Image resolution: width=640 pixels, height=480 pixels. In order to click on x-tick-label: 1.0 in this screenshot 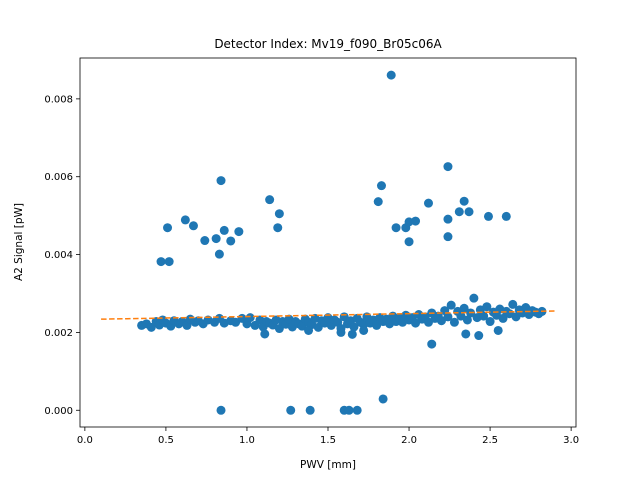, I will do `click(247, 440)`.